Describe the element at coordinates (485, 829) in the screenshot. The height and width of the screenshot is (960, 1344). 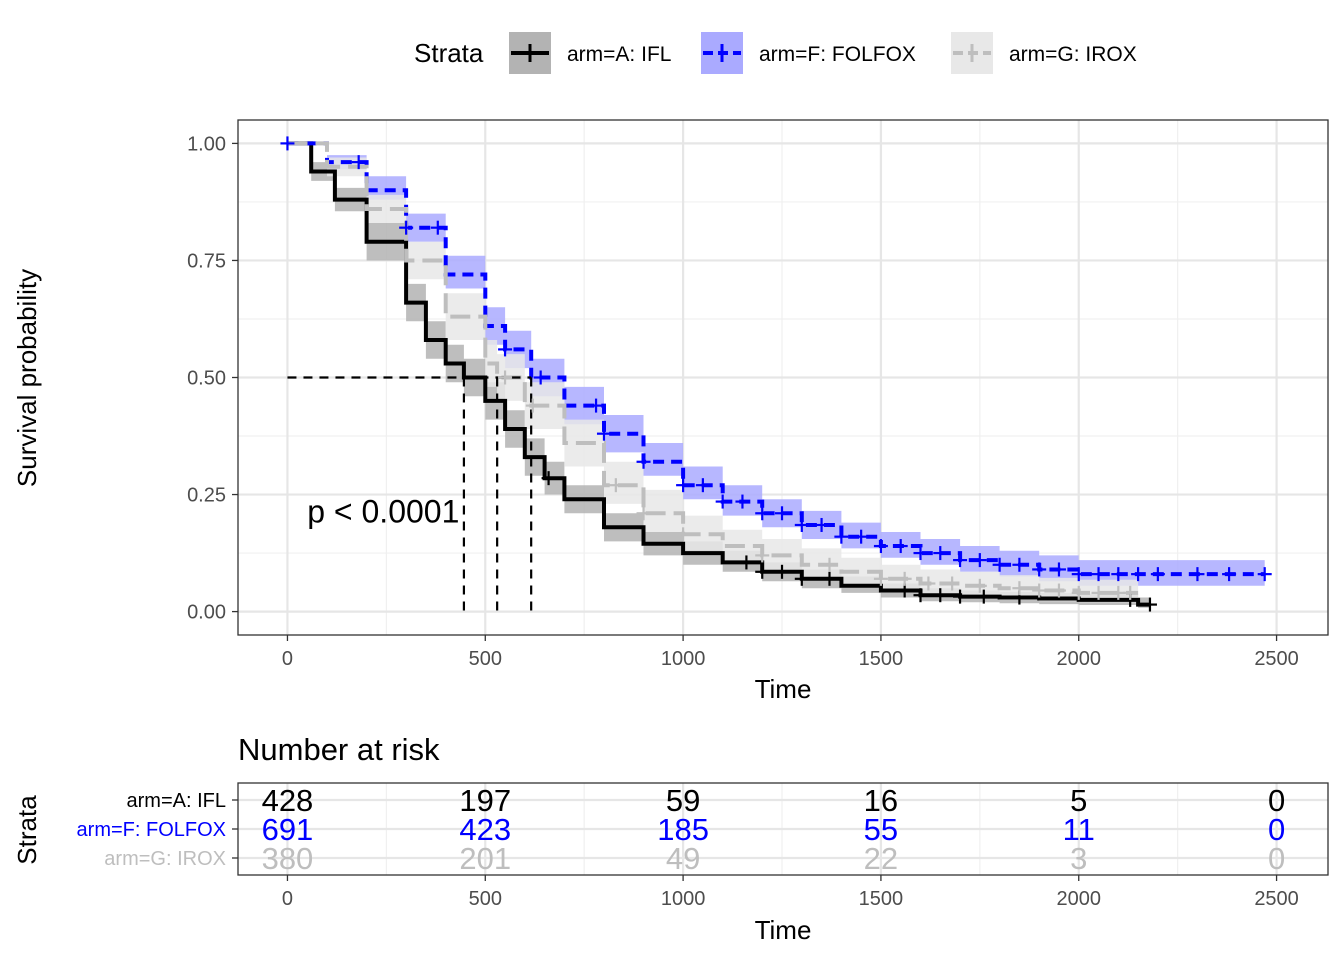
I see `risk-cell-arm-f-folfox: 423` at that location.